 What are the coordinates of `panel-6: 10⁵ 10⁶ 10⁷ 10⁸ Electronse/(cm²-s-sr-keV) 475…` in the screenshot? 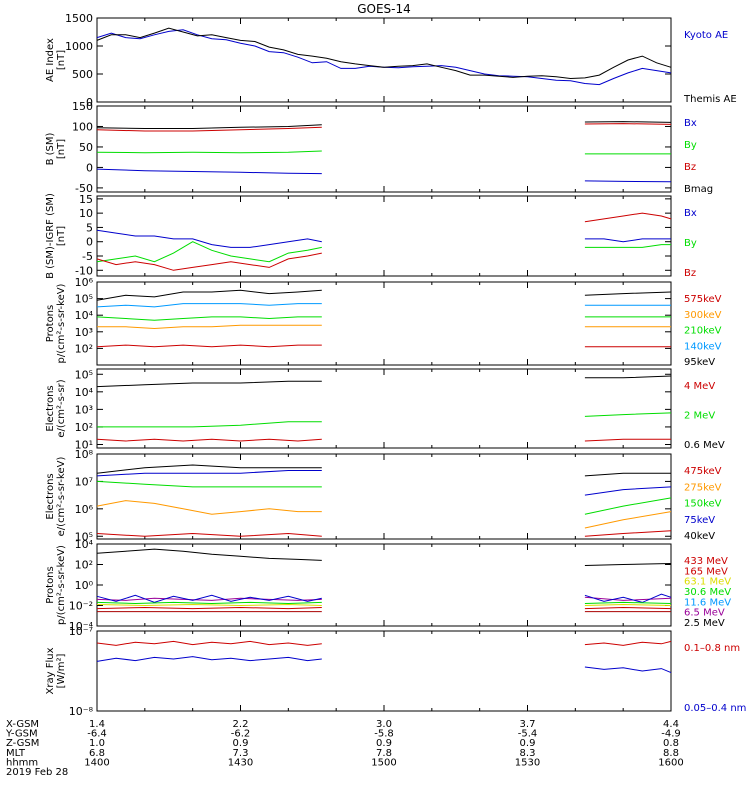 It's located at (383, 495).